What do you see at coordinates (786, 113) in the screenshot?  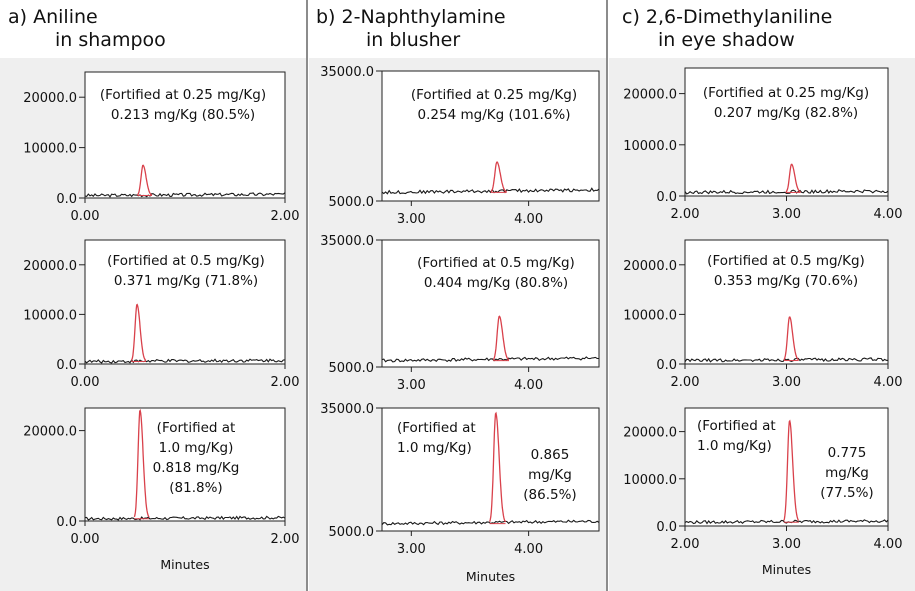 I see `peak-annotation: 0.207 mg/Kg (82.8%)` at bounding box center [786, 113].